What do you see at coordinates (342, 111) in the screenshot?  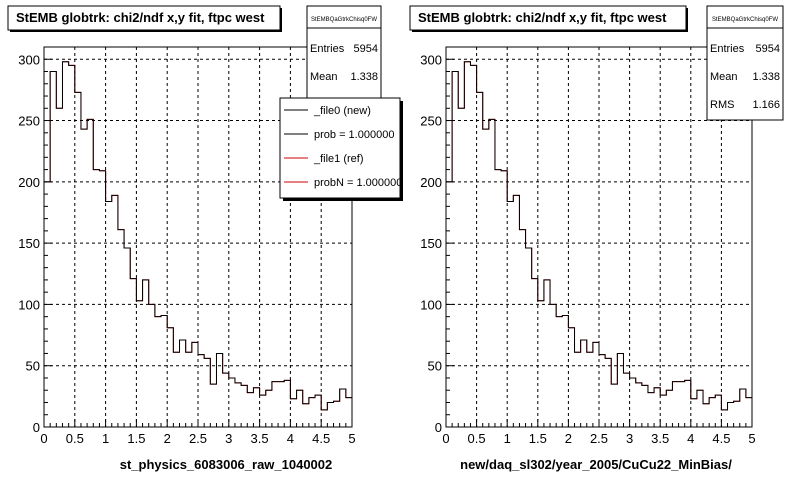 I see `legend-label: _file0 (new)` at bounding box center [342, 111].